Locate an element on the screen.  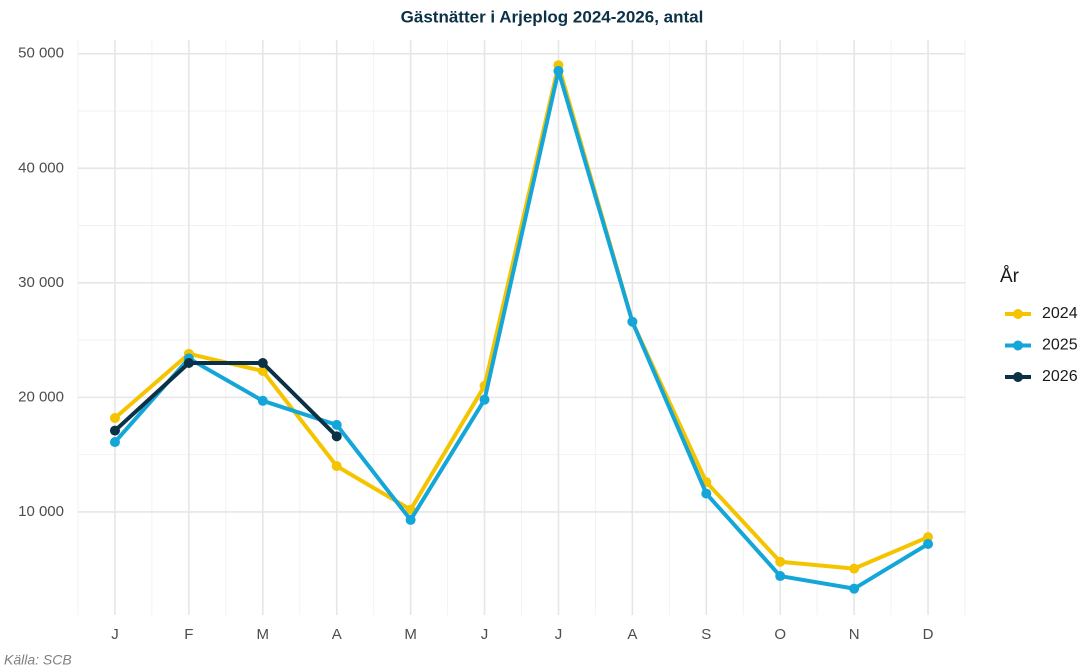
y-tick-label: 30 000 is located at coordinates (41, 282).